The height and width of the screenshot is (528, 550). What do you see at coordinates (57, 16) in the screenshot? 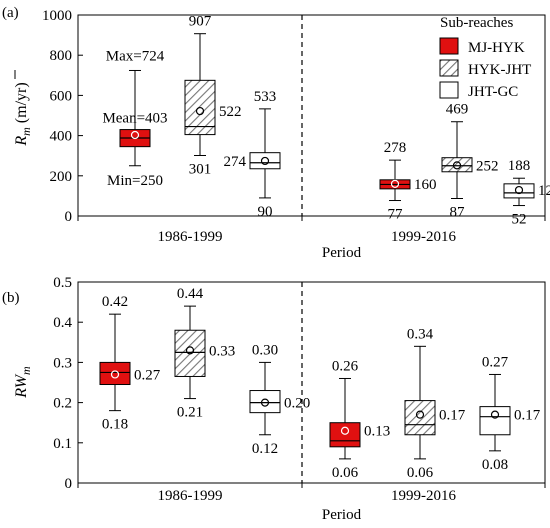
I see `y-tick-label: 1000` at bounding box center [57, 16].